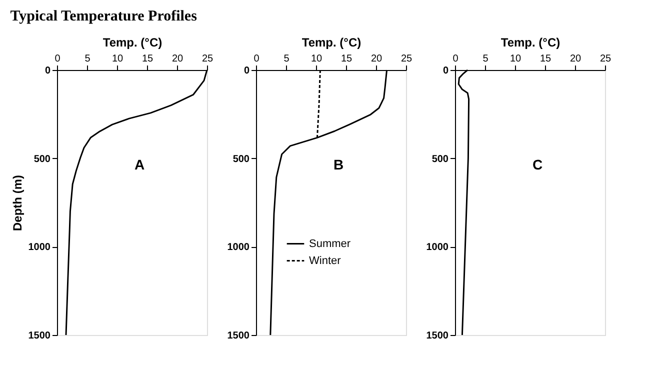 The height and width of the screenshot is (377, 651). Describe the element at coordinates (104, 16) in the screenshot. I see `chart-title: Typical Temperature Profiles` at that location.